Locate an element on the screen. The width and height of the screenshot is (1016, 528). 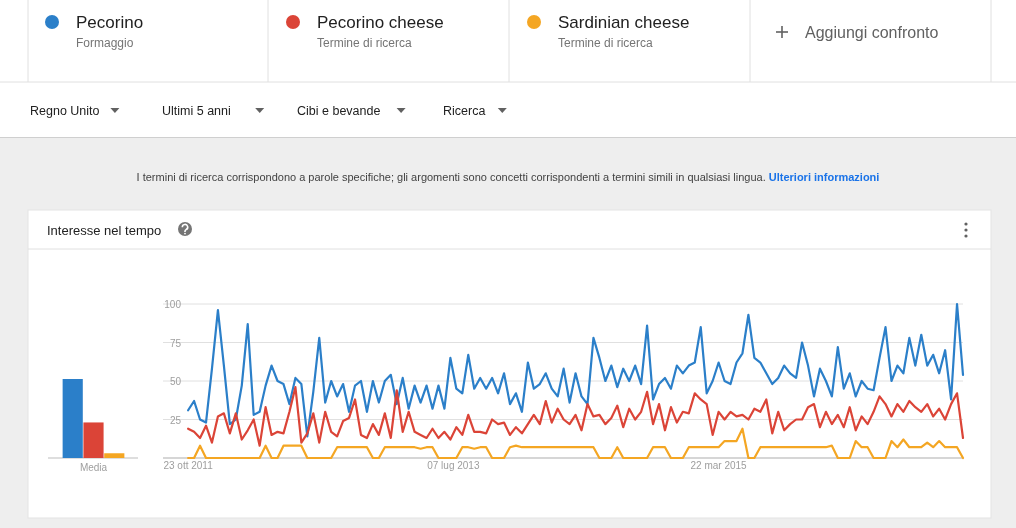
y-tick-label: 50 is located at coordinates (175, 381).